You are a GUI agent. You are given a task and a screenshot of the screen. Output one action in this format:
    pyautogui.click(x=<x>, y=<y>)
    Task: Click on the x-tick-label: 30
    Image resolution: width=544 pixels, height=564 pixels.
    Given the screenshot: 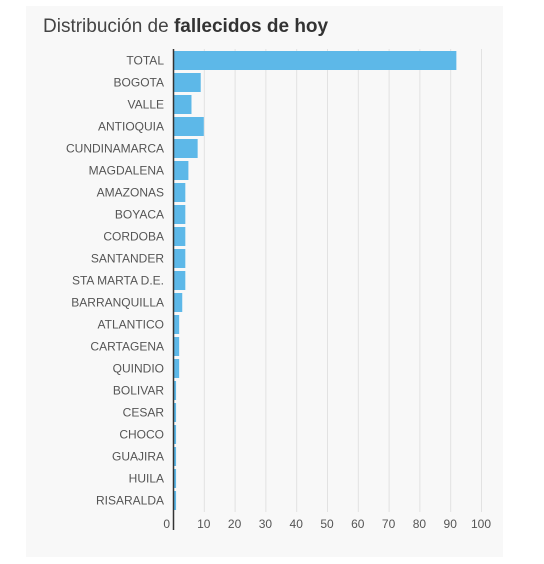 What is the action you would take?
    pyautogui.click(x=266, y=524)
    